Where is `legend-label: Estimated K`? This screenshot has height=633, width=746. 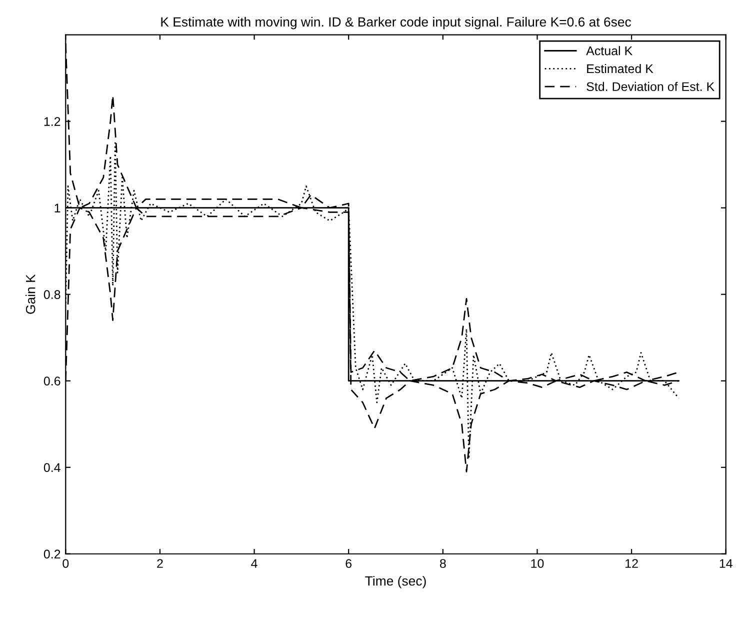
legend-label: Estimated K is located at coordinates (620, 69).